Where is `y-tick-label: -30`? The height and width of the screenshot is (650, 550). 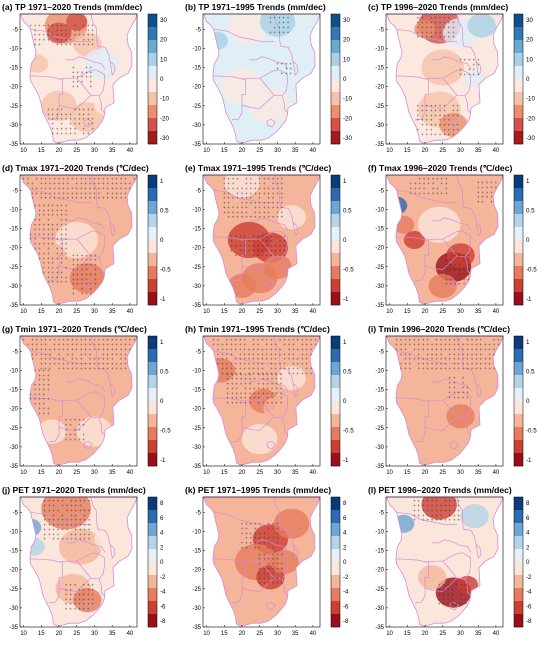 y-tick-label: -30 is located at coordinates (13, 126).